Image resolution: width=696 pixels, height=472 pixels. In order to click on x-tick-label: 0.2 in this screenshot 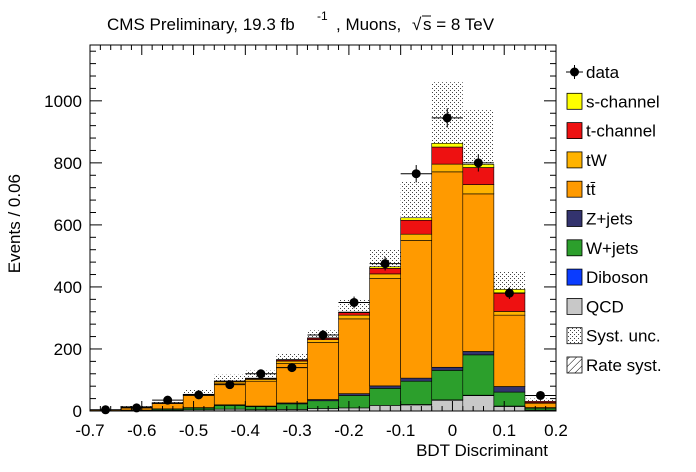, I will do `click(556, 430)`.